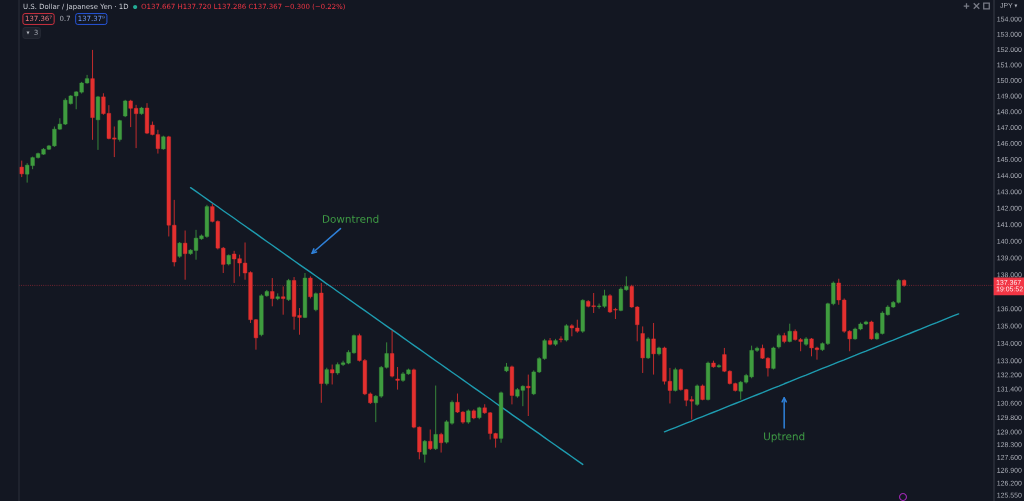 The width and height of the screenshot is (1024, 501). I want to click on line-series, so click(811, 373).